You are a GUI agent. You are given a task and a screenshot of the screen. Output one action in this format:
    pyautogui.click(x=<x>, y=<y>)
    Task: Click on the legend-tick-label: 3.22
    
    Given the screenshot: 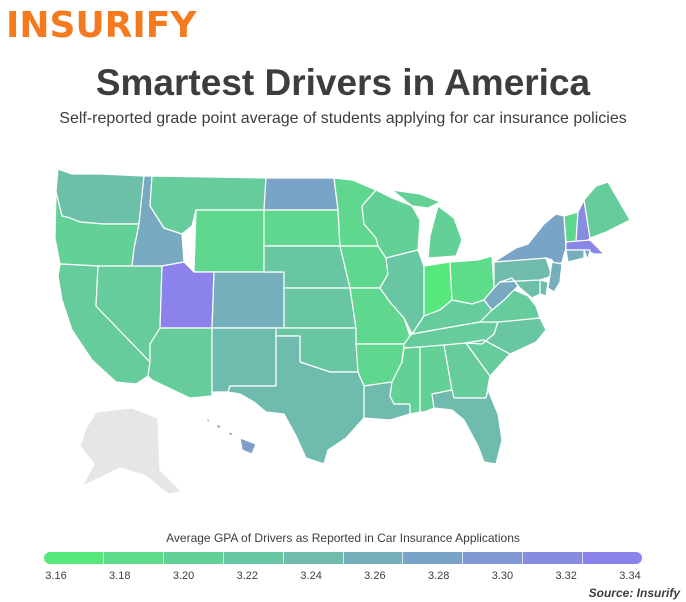 What is the action you would take?
    pyautogui.click(x=247, y=576)
    